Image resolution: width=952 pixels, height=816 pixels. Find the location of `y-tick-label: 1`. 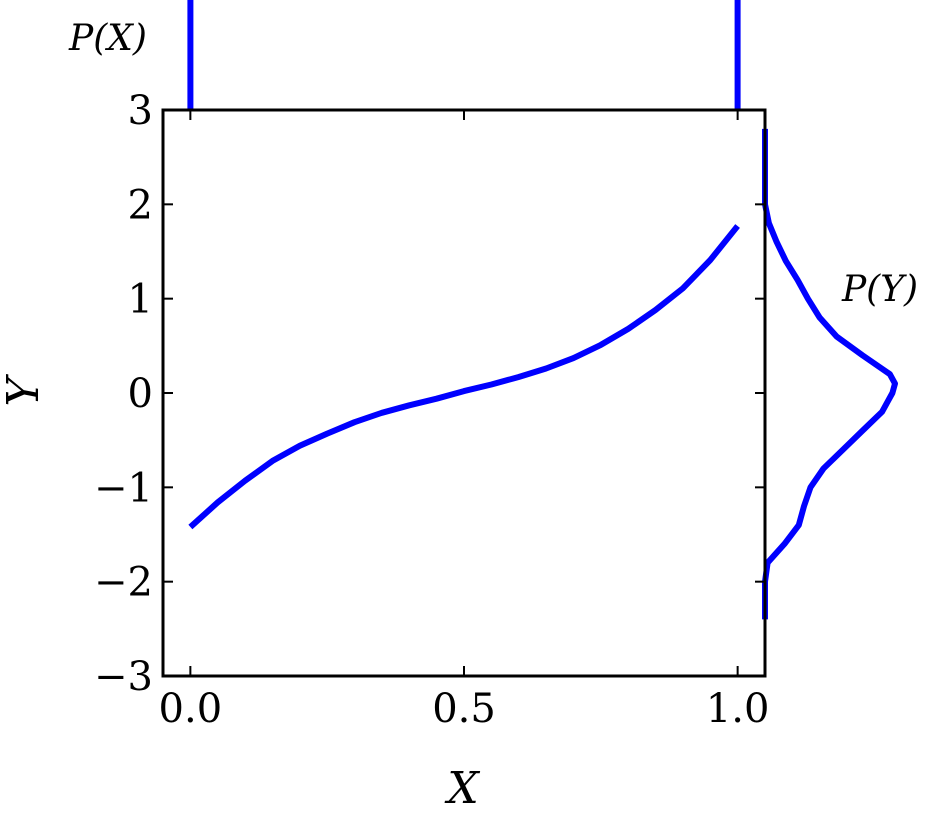

y-tick-label: 1 is located at coordinates (140, 300).